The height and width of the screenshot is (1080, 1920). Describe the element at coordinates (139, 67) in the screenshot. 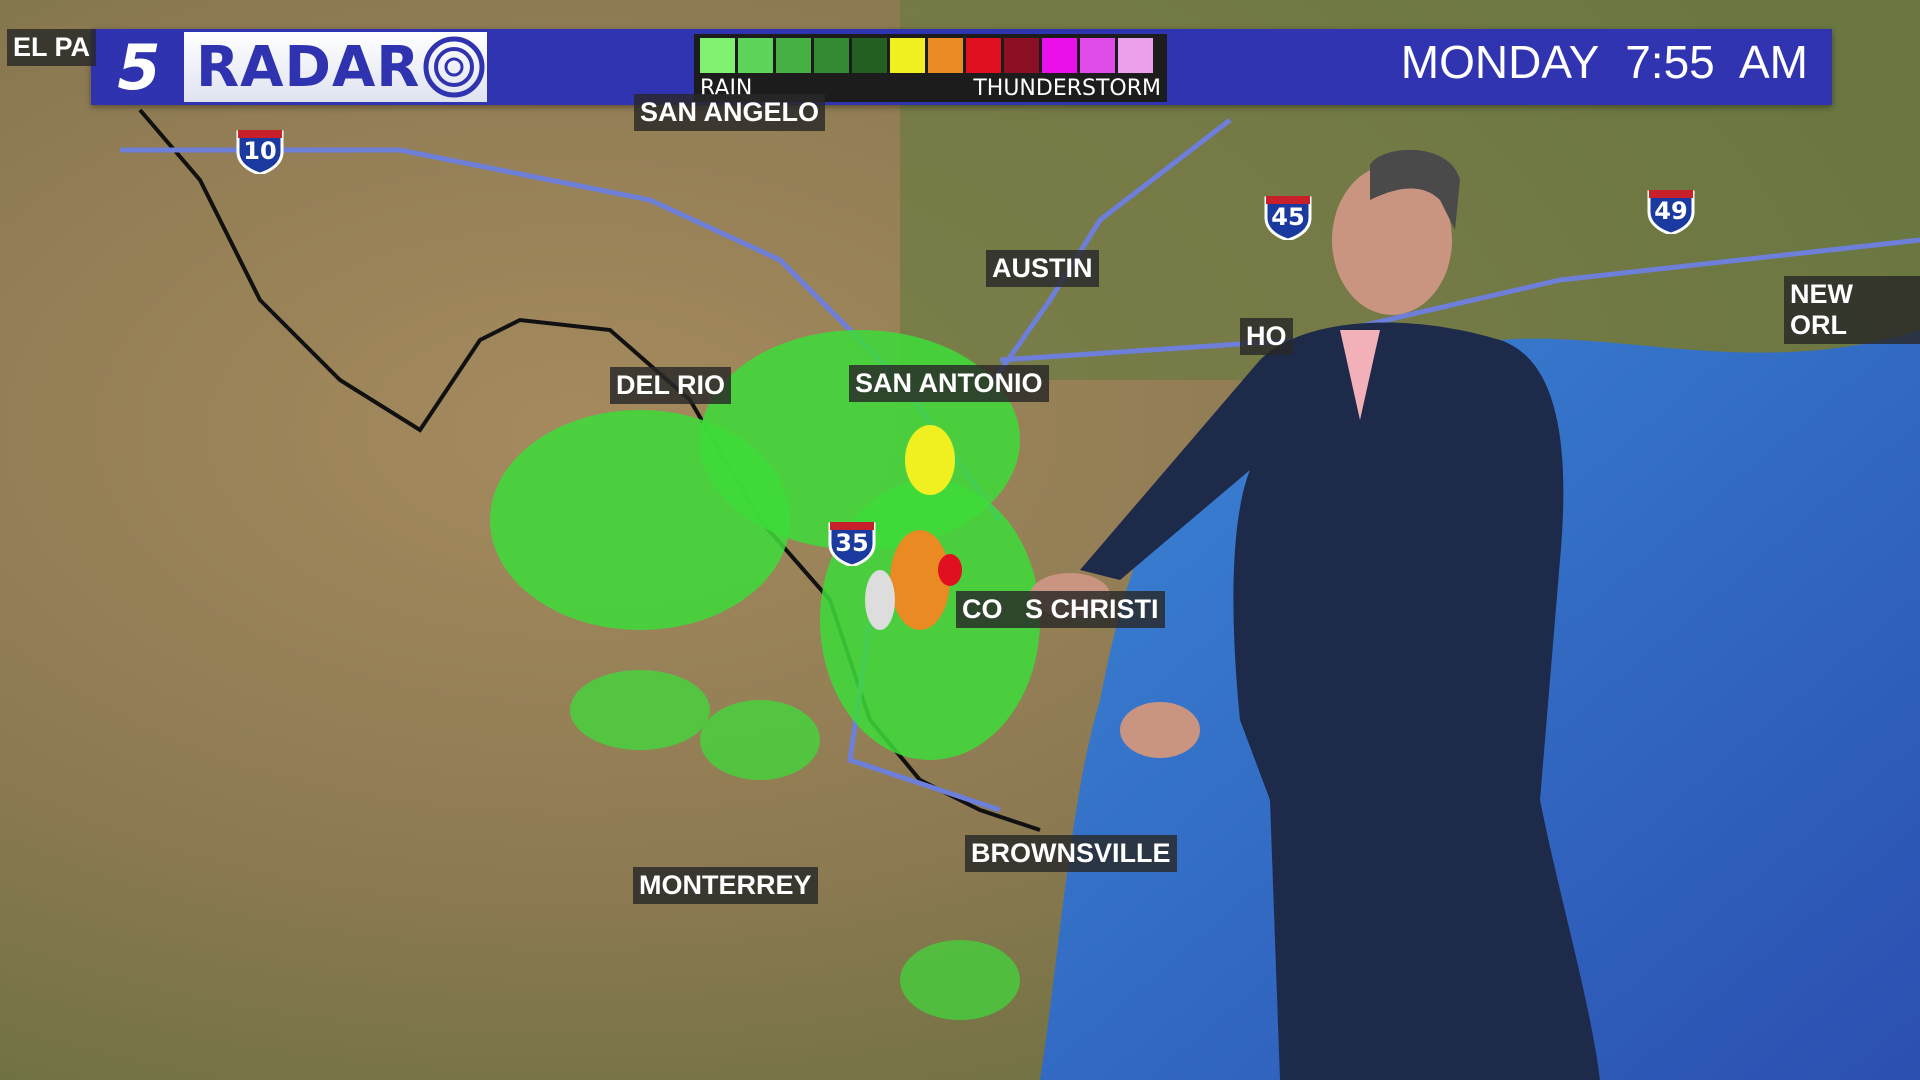

I see `logo-number: 5` at that location.